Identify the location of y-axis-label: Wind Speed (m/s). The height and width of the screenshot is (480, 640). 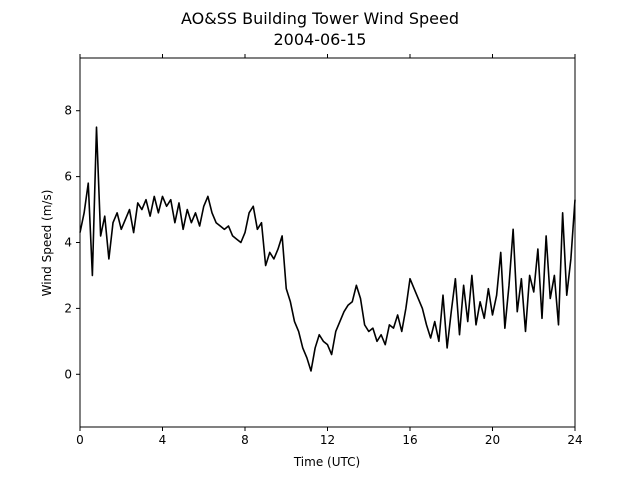
(47, 243).